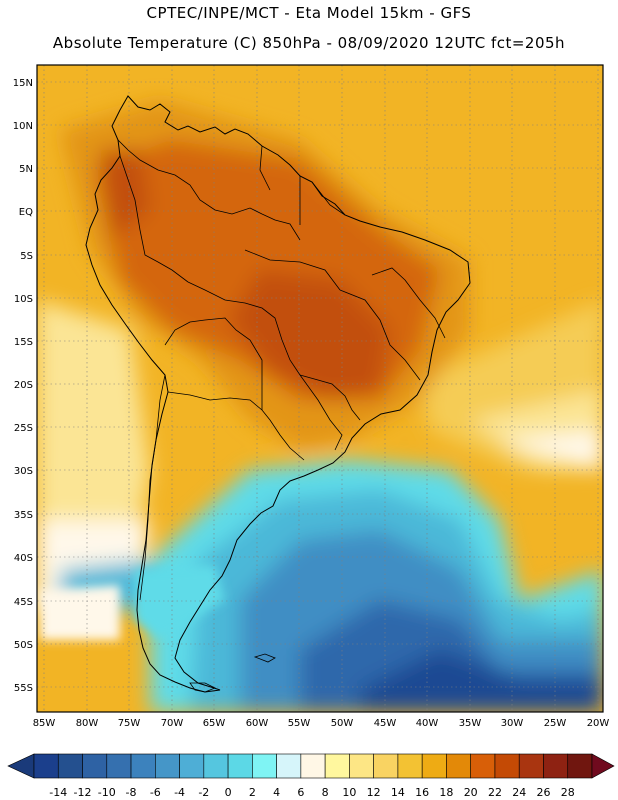 The image size is (618, 800). What do you see at coordinates (26, 256) in the screenshot?
I see `latitude-label: 5S` at bounding box center [26, 256].